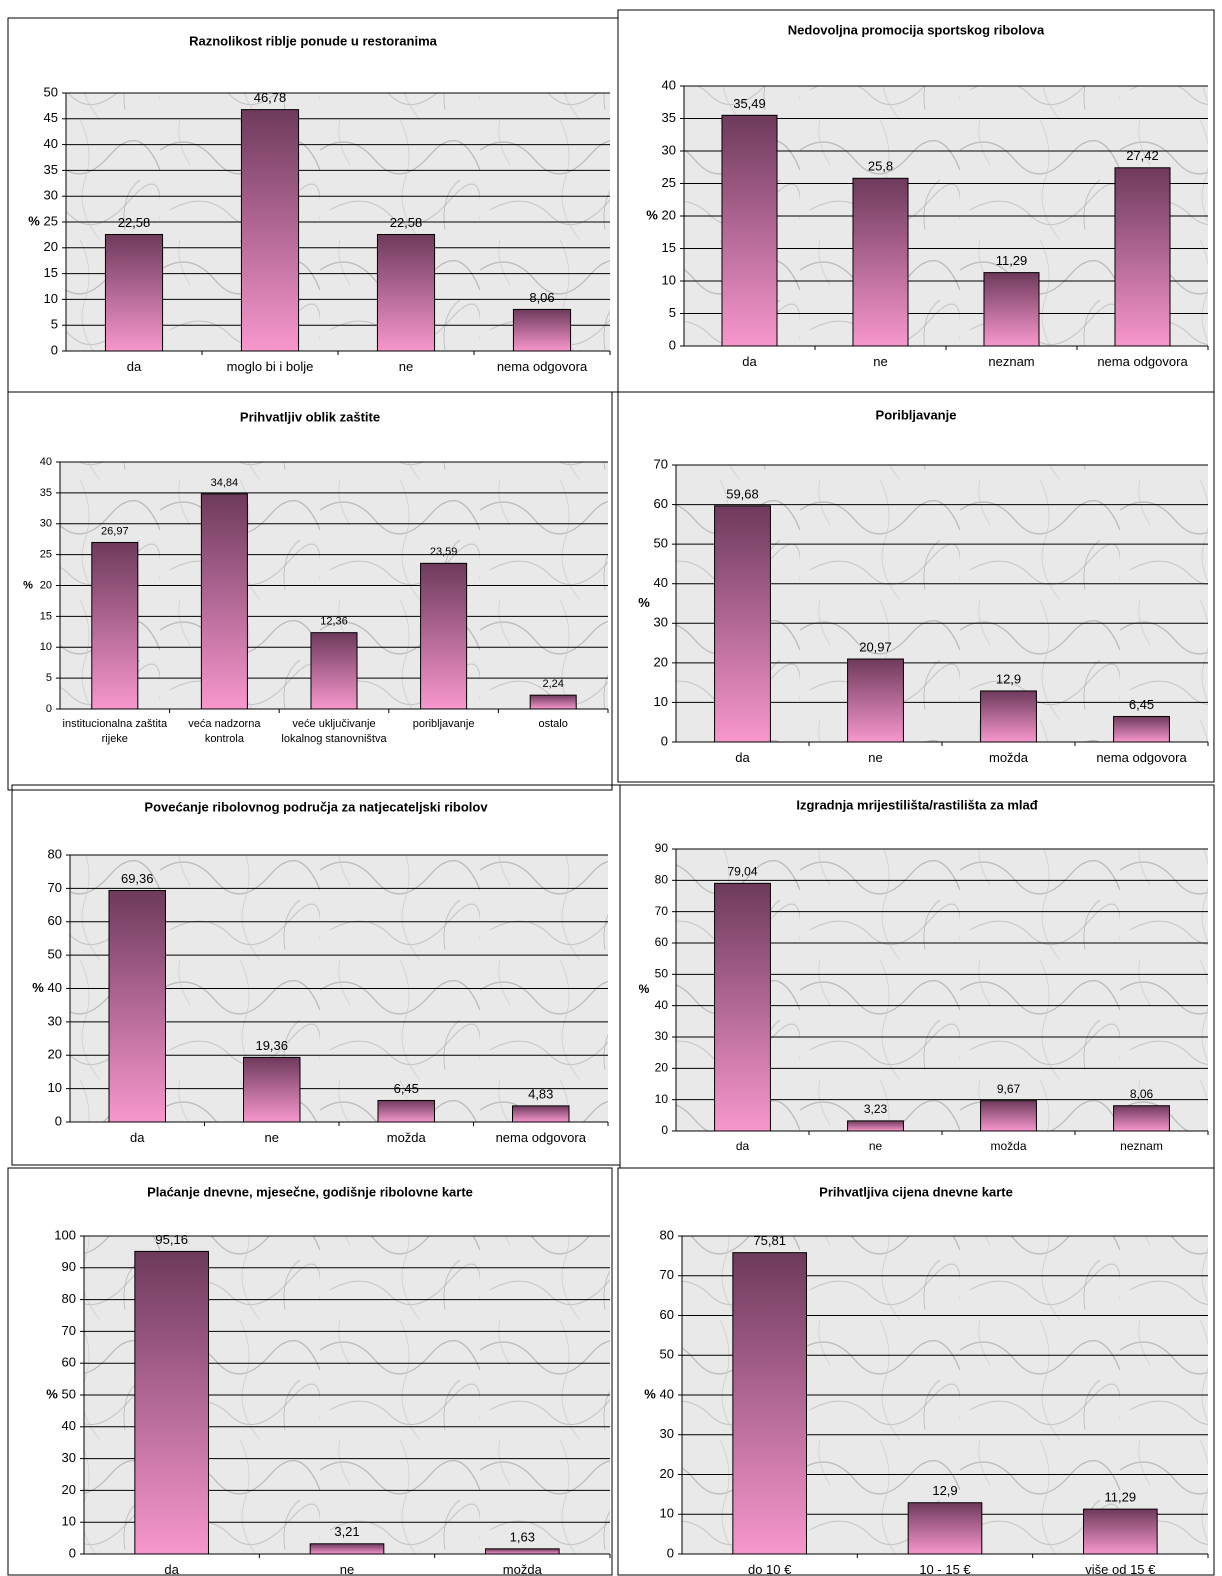 The width and height of the screenshot is (1222, 1576). Describe the element at coordinates (46, 493) in the screenshot. I see `y-tick-label: 35` at that location.